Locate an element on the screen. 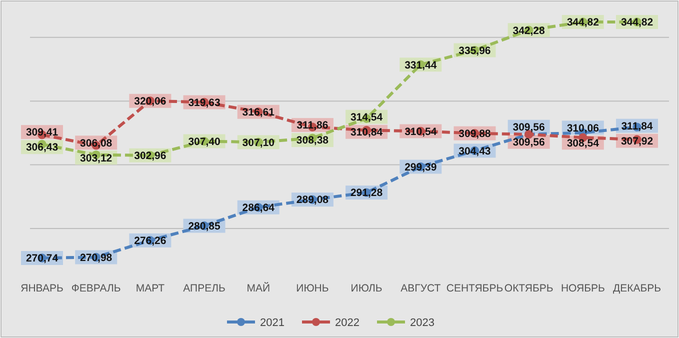  data-label: 314,54 is located at coordinates (366, 118).